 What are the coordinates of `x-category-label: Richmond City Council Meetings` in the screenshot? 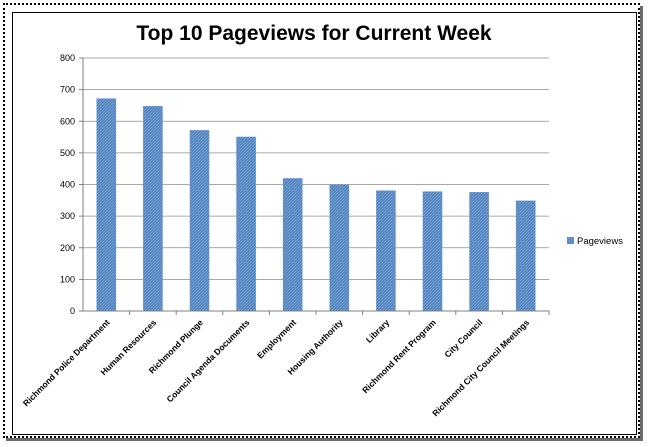 It's located at (480, 367).